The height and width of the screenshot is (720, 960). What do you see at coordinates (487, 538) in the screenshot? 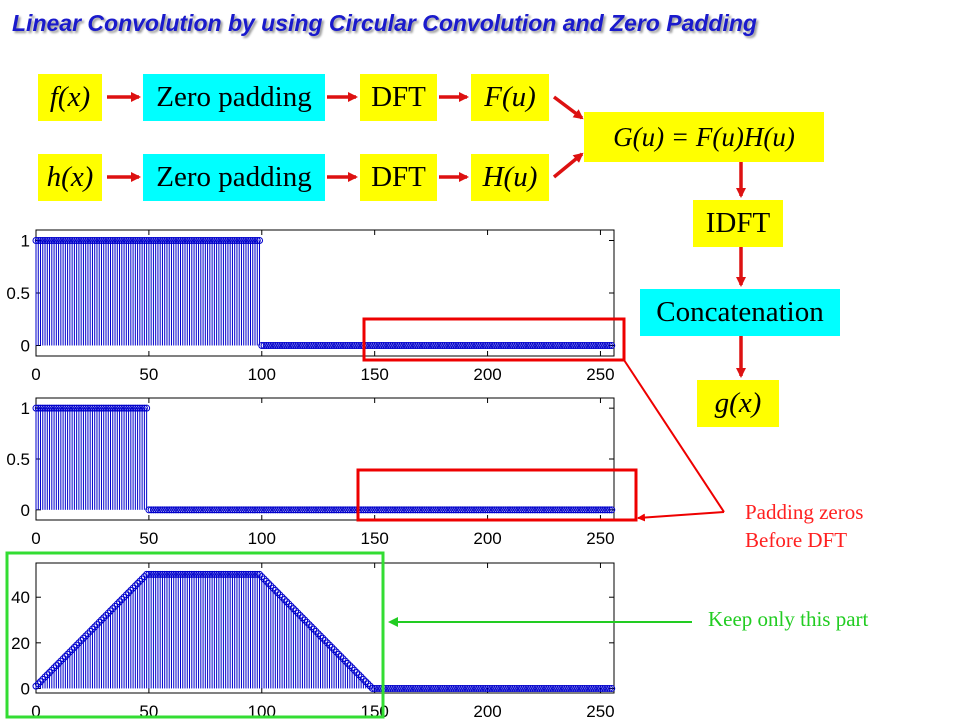
I see `x-tick-label: 200` at bounding box center [487, 538].